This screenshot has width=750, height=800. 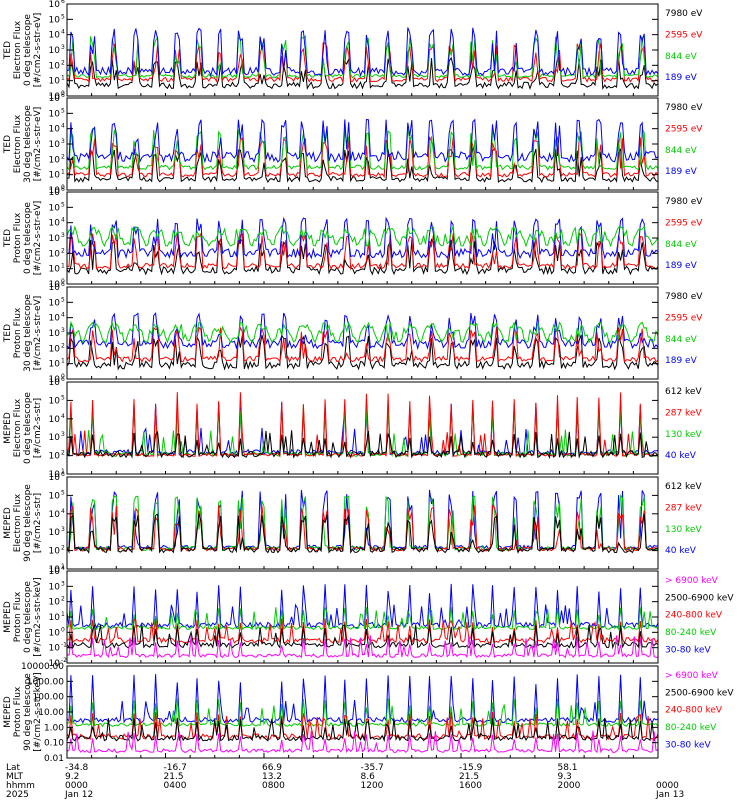 What do you see at coordinates (692, 676) in the screenshot?
I see `legend-entry: > 6900 keV` at bounding box center [692, 676].